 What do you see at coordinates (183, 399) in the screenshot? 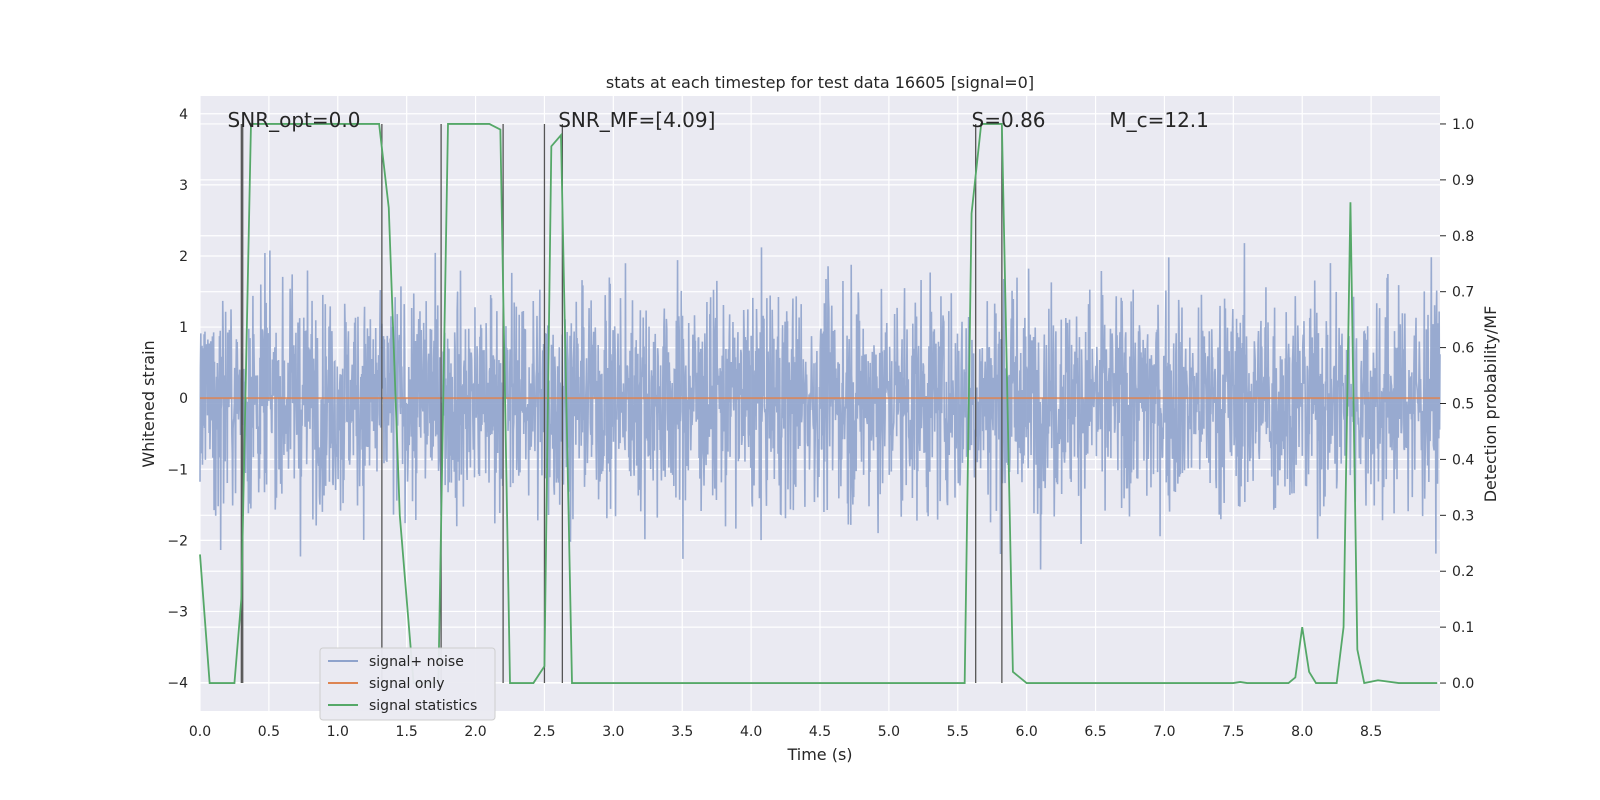
I see `y-tick-label: 0` at bounding box center [183, 399].